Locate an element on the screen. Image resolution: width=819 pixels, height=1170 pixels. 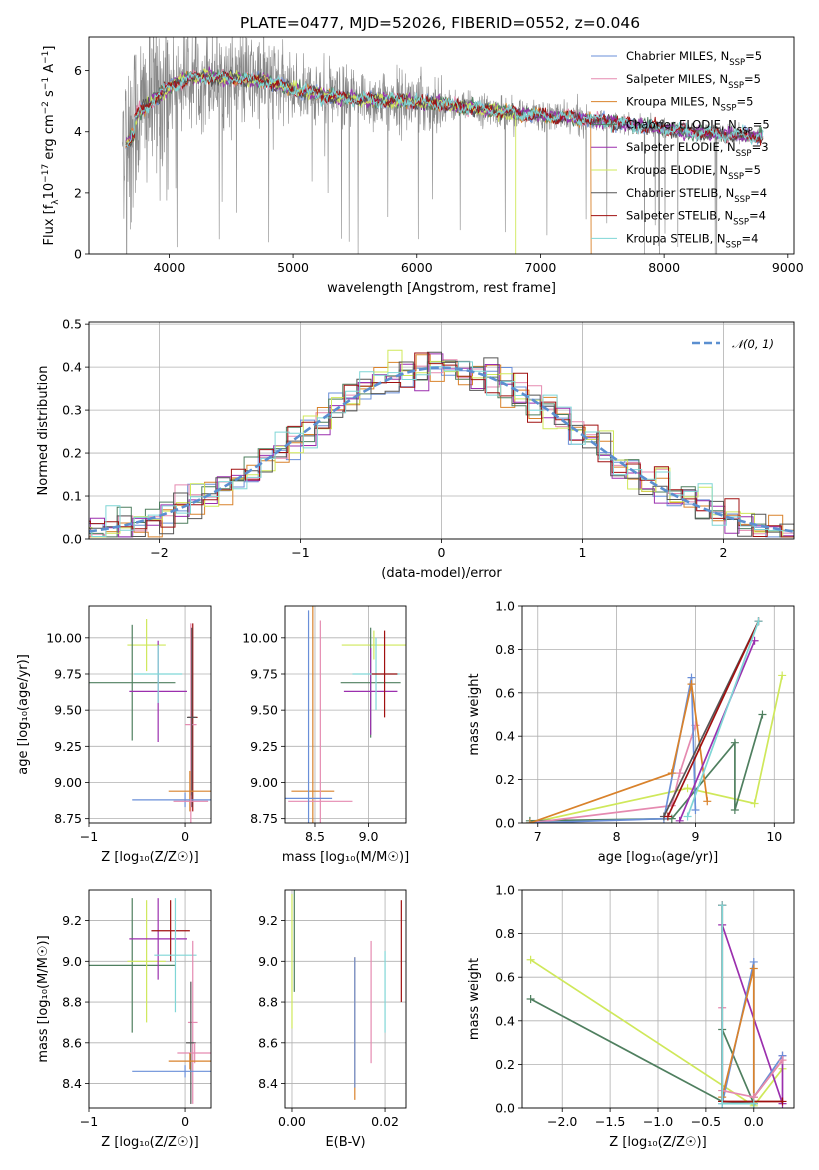
x-tick-label: 0.00 is located at coordinates (292, 1121).